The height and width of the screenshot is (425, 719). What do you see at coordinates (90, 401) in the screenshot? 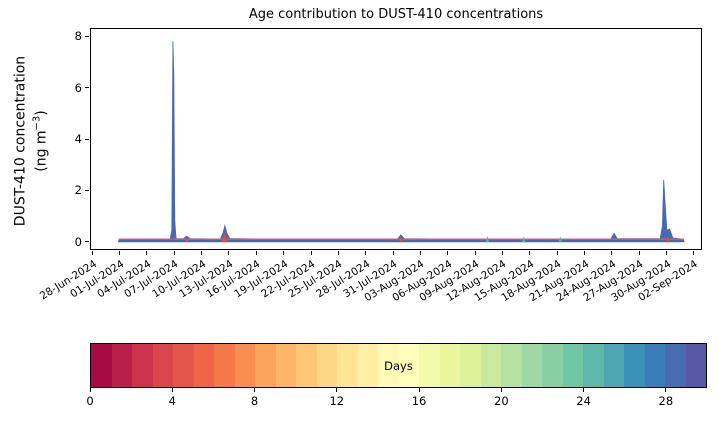
I see `colorbar-tick-label: 0` at bounding box center [90, 401].